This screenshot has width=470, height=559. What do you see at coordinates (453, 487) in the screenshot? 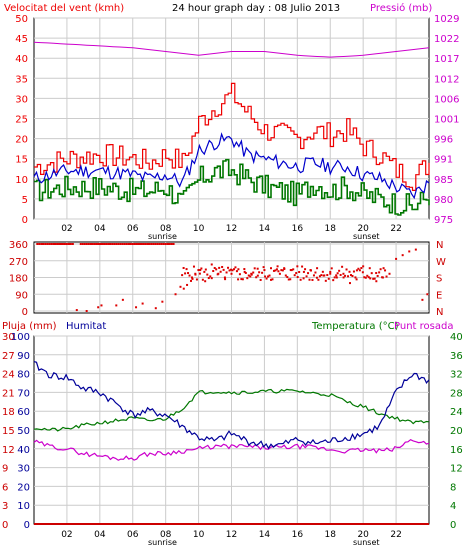
I see `temperature-tick: 8` at bounding box center [453, 487].